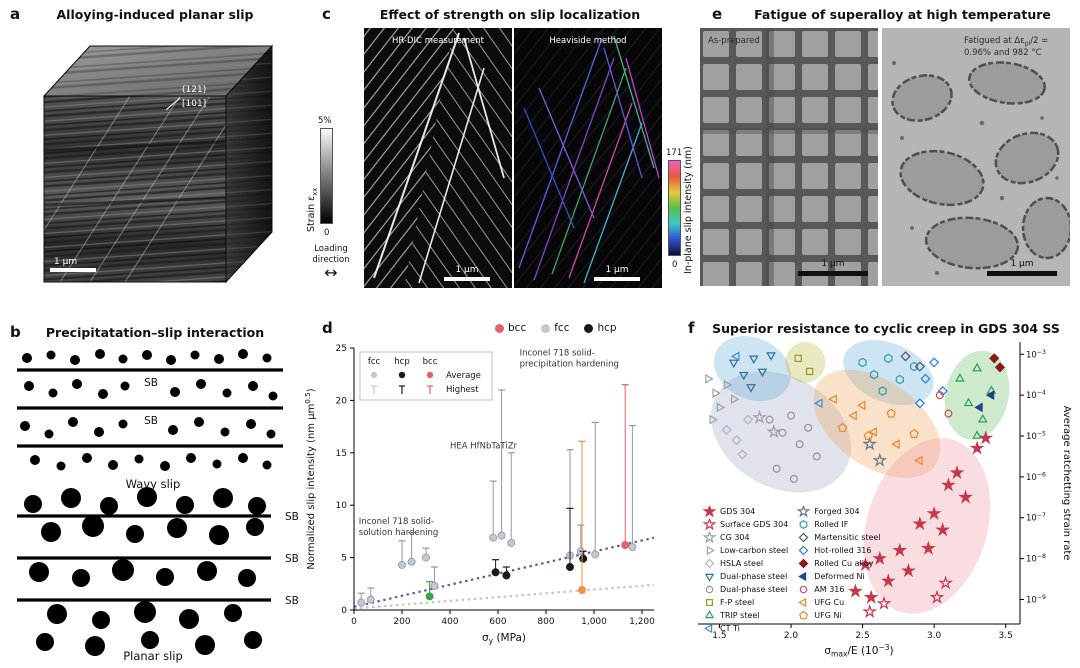 The image size is (1080, 668). I want to click on legend-item: Forged 304, so click(838, 511).